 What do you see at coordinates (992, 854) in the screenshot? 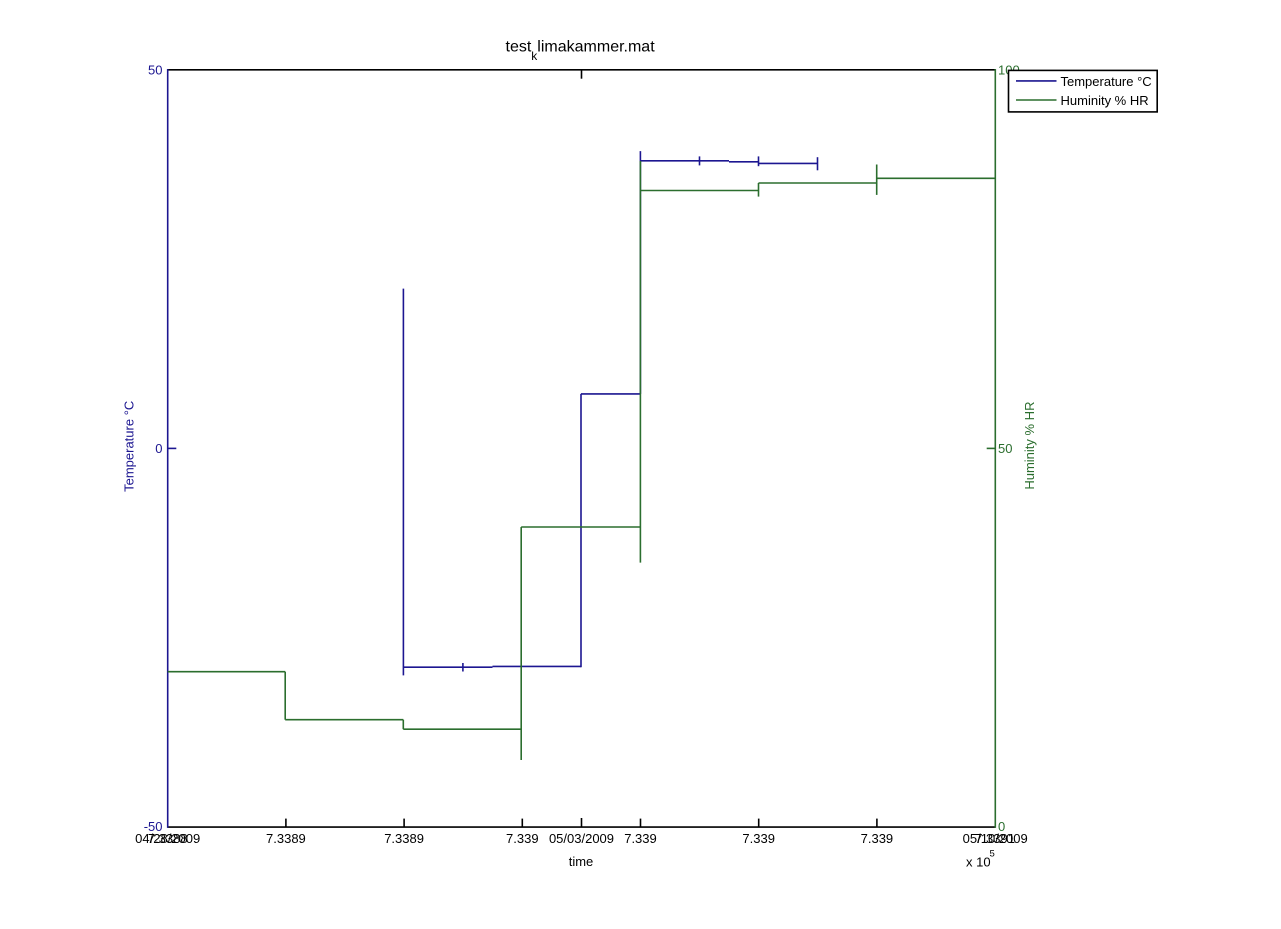
I see `svg-text: 5` at bounding box center [992, 854].